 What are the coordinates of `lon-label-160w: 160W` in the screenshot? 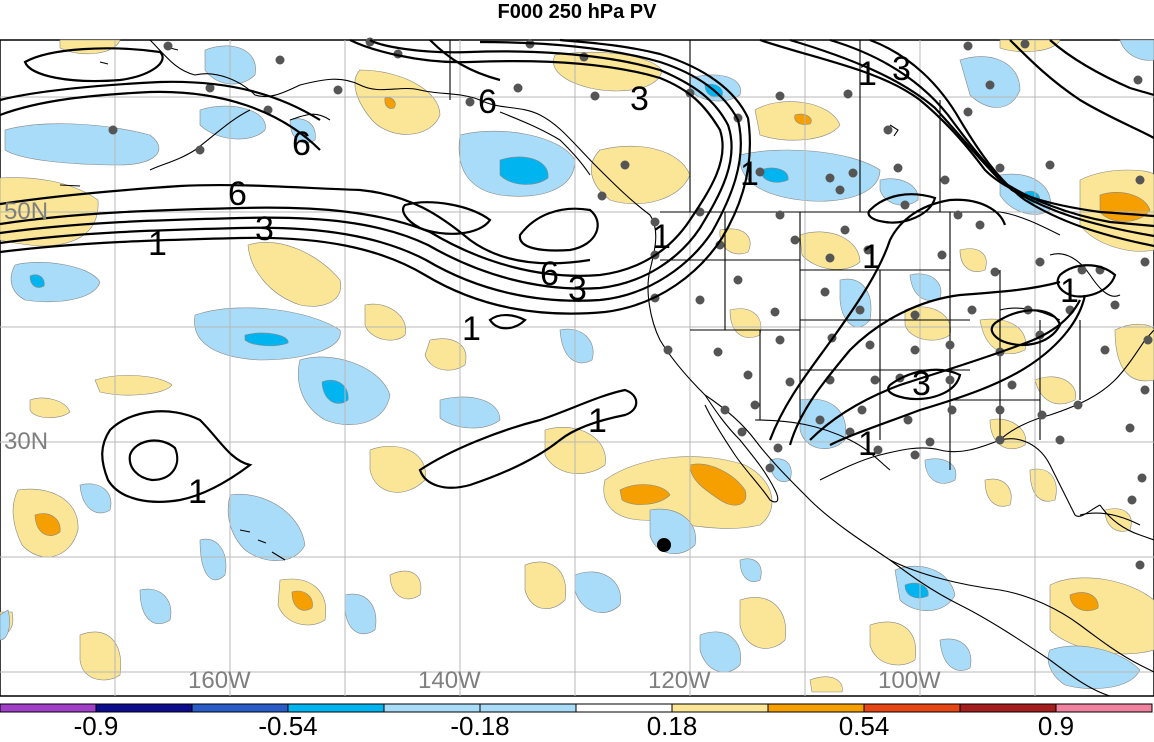 It's located at (219, 680).